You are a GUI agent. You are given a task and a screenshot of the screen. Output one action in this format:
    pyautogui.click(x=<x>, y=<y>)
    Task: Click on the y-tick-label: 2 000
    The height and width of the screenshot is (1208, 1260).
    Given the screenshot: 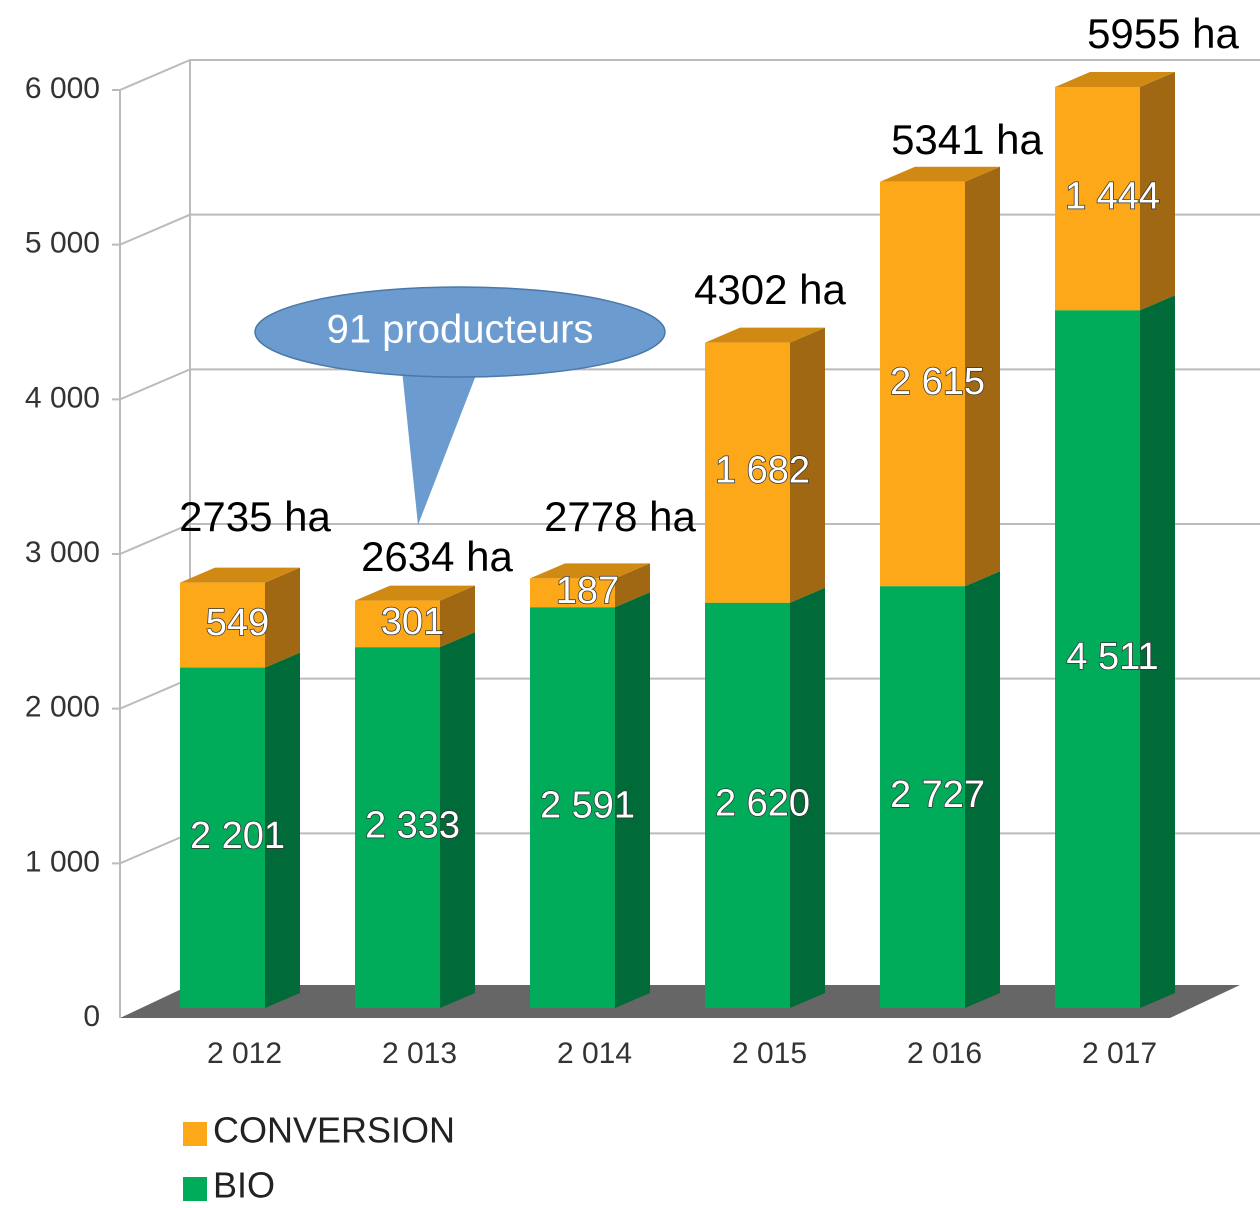 What is the action you would take?
    pyautogui.click(x=62, y=707)
    